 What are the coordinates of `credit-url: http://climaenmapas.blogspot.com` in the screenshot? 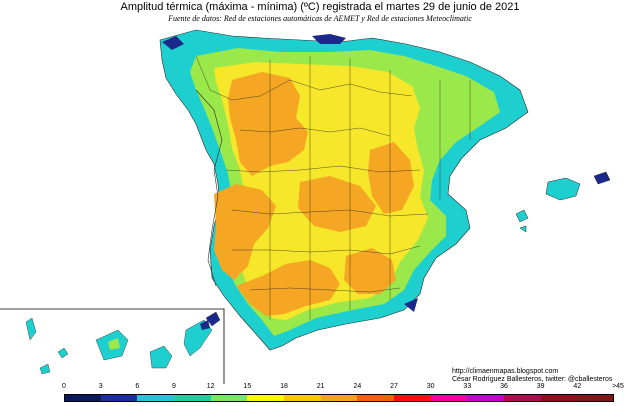 It's located at (505, 371).